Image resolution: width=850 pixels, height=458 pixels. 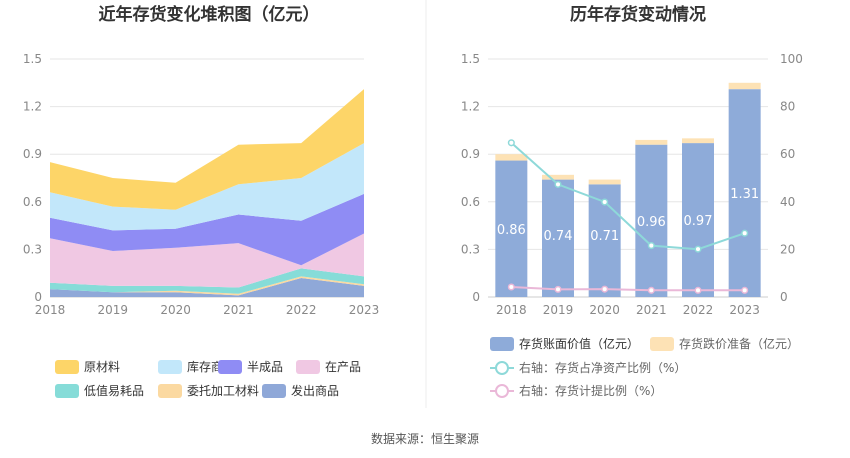 I want to click on legend-item: 委托加工材料, so click(x=208, y=391).